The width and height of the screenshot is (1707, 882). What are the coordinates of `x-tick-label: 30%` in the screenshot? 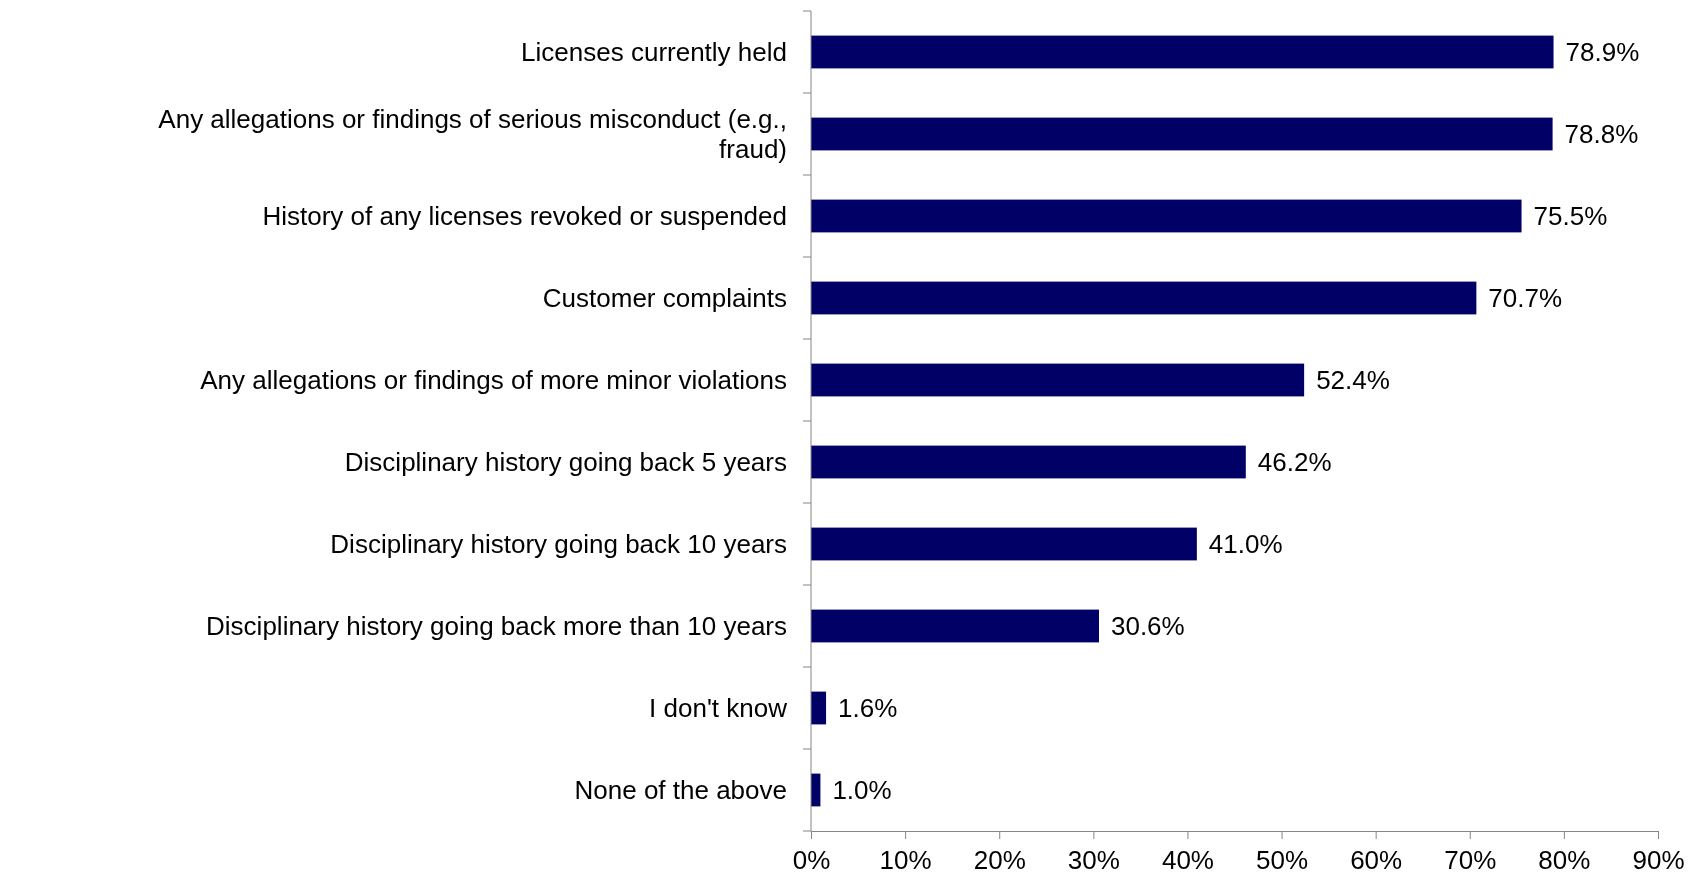 It's located at (1093, 860).